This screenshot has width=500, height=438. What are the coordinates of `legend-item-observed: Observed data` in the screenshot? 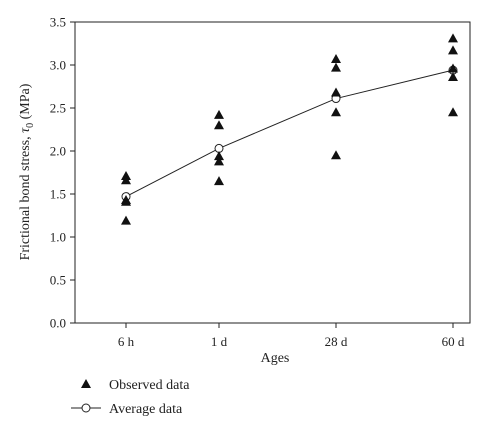 It's located at (135, 385).